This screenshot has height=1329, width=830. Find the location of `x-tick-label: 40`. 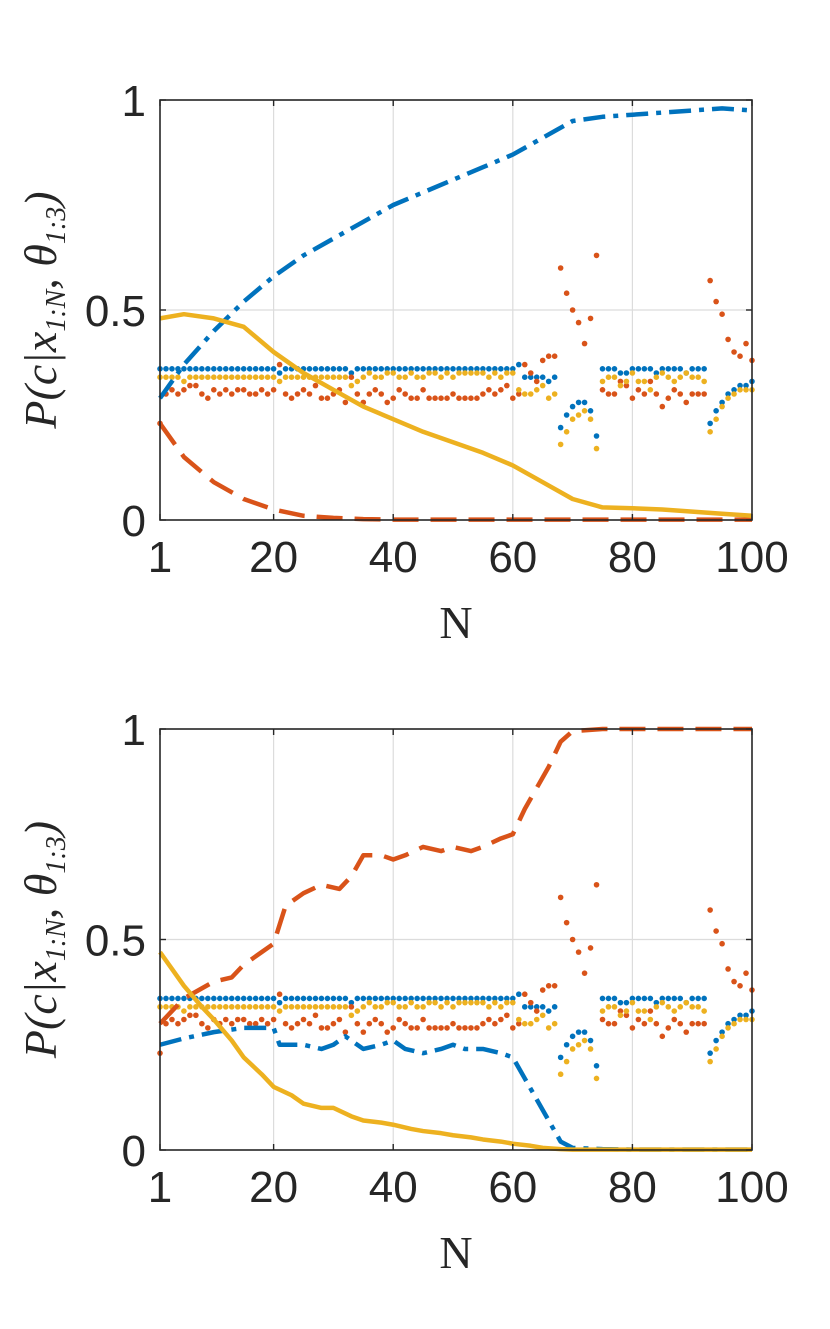

x-tick-label: 40 is located at coordinates (393, 557).